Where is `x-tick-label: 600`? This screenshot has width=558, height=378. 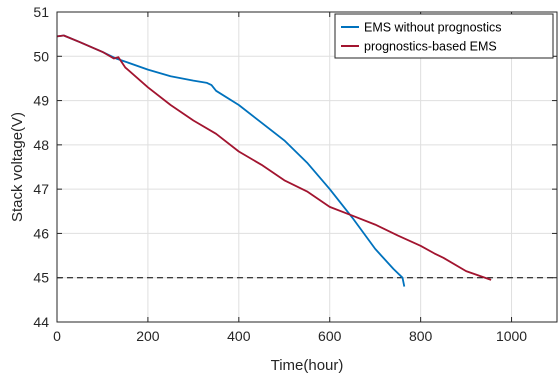 x-tick-label: 600 is located at coordinates (330, 336).